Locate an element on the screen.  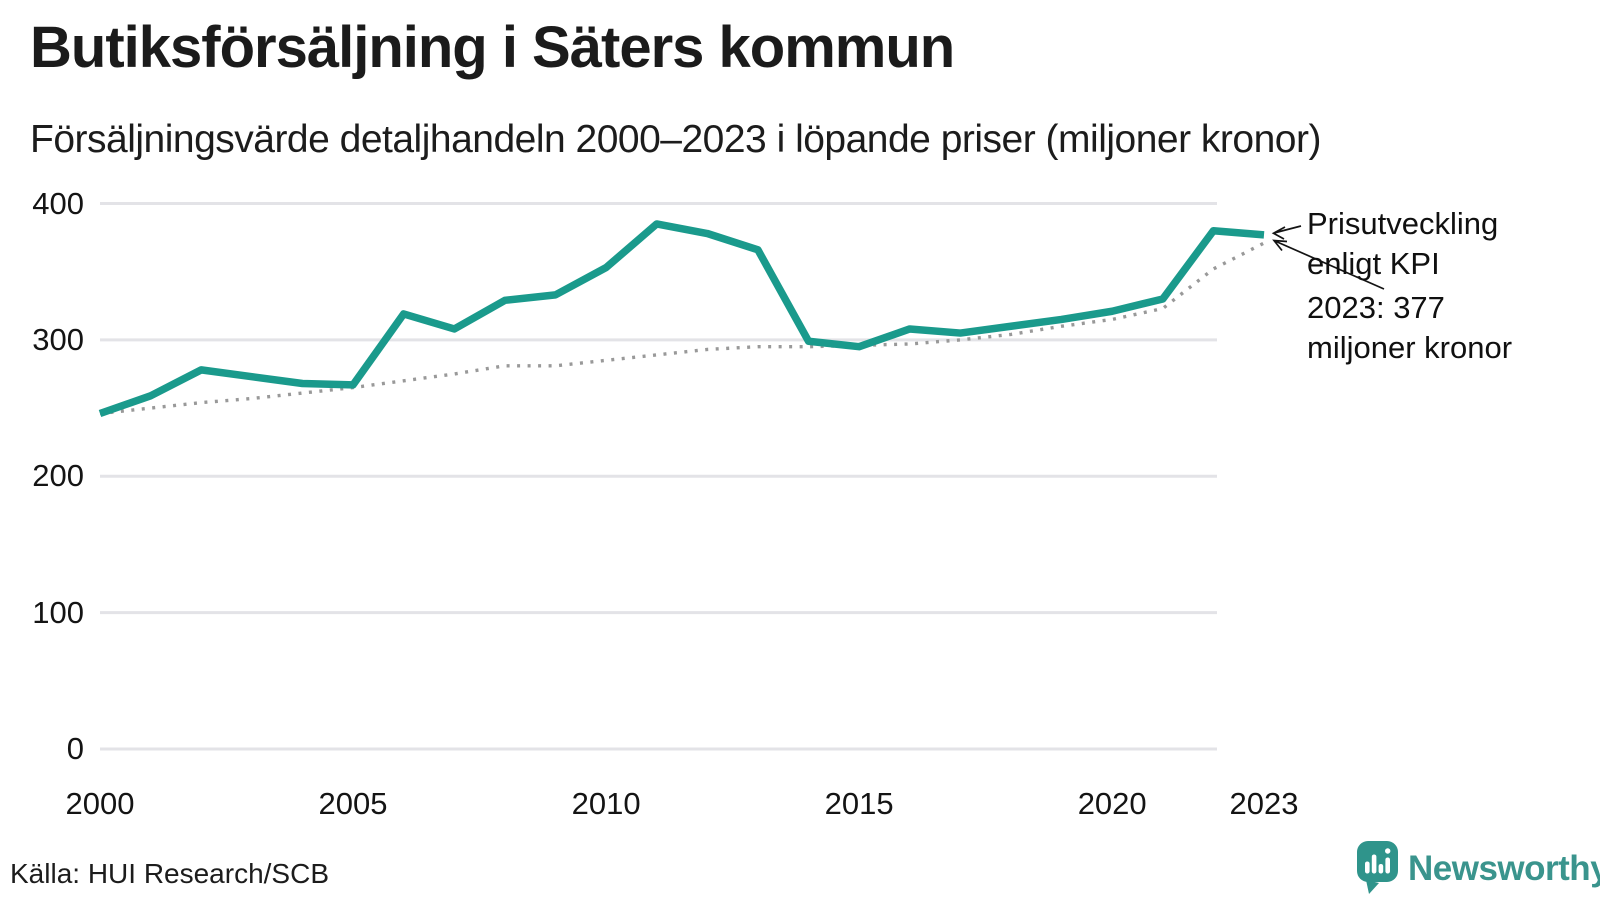
newsworthy-logo: Newsworthy is located at coordinates (1478, 868).